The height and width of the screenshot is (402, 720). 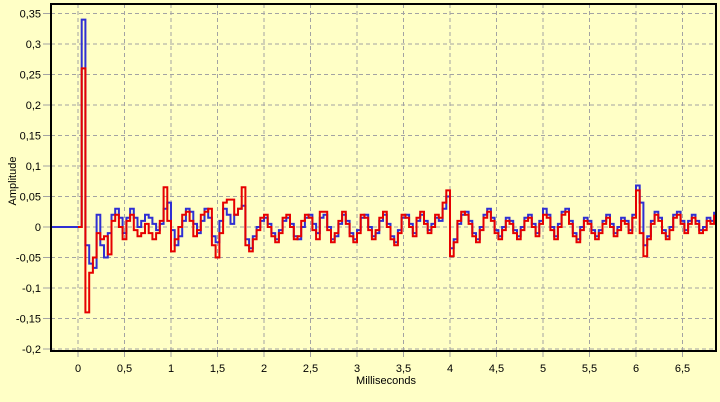 I want to click on y-tick-label: 0,2, so click(x=33, y=106).